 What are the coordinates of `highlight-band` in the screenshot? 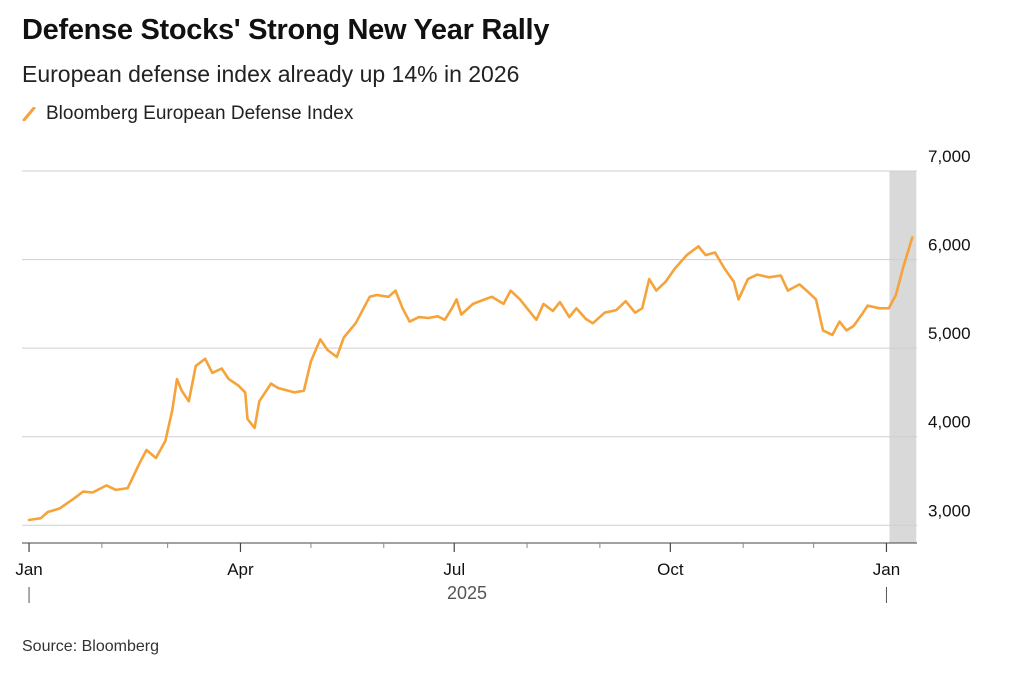 It's located at (903, 357).